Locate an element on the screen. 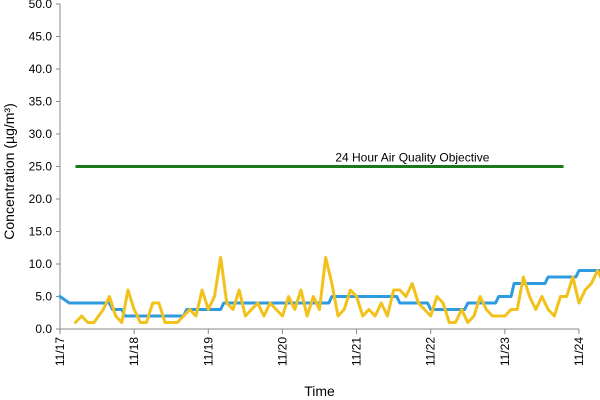  x-axis-title: Time is located at coordinates (319, 391).